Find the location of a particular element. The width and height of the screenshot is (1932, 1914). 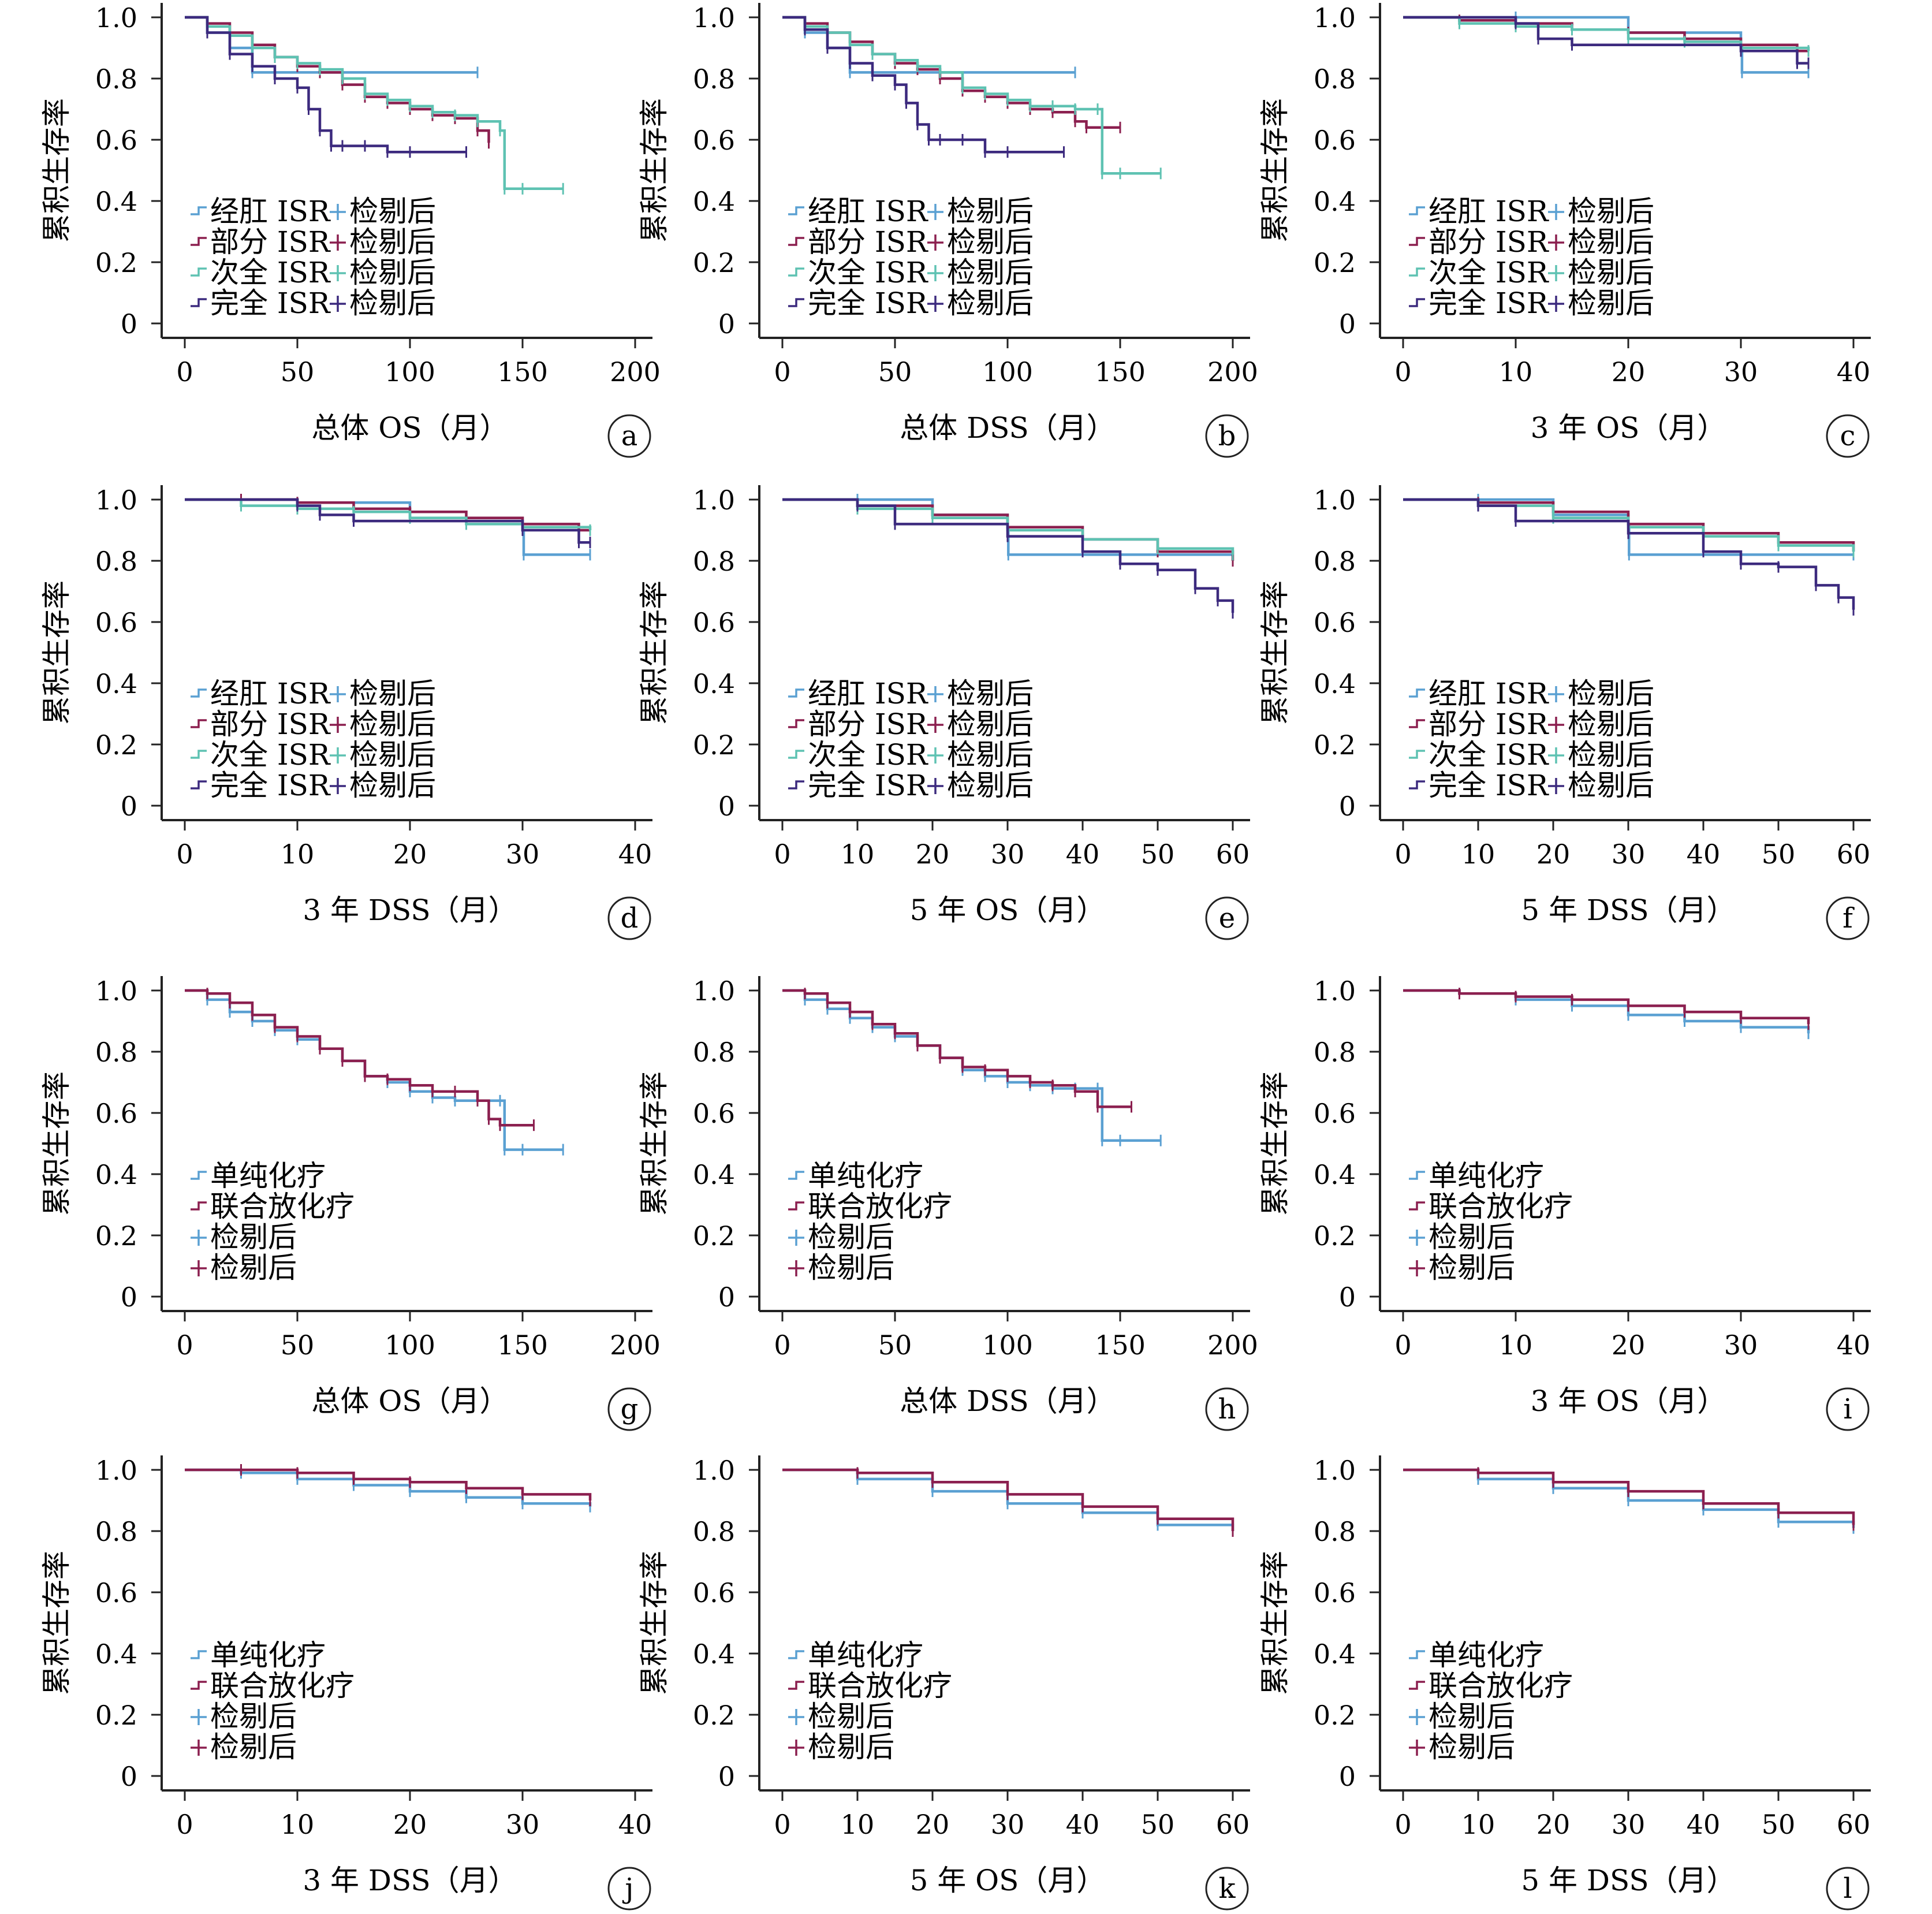

legend-label: 部分 ISR is located at coordinates (868, 724).